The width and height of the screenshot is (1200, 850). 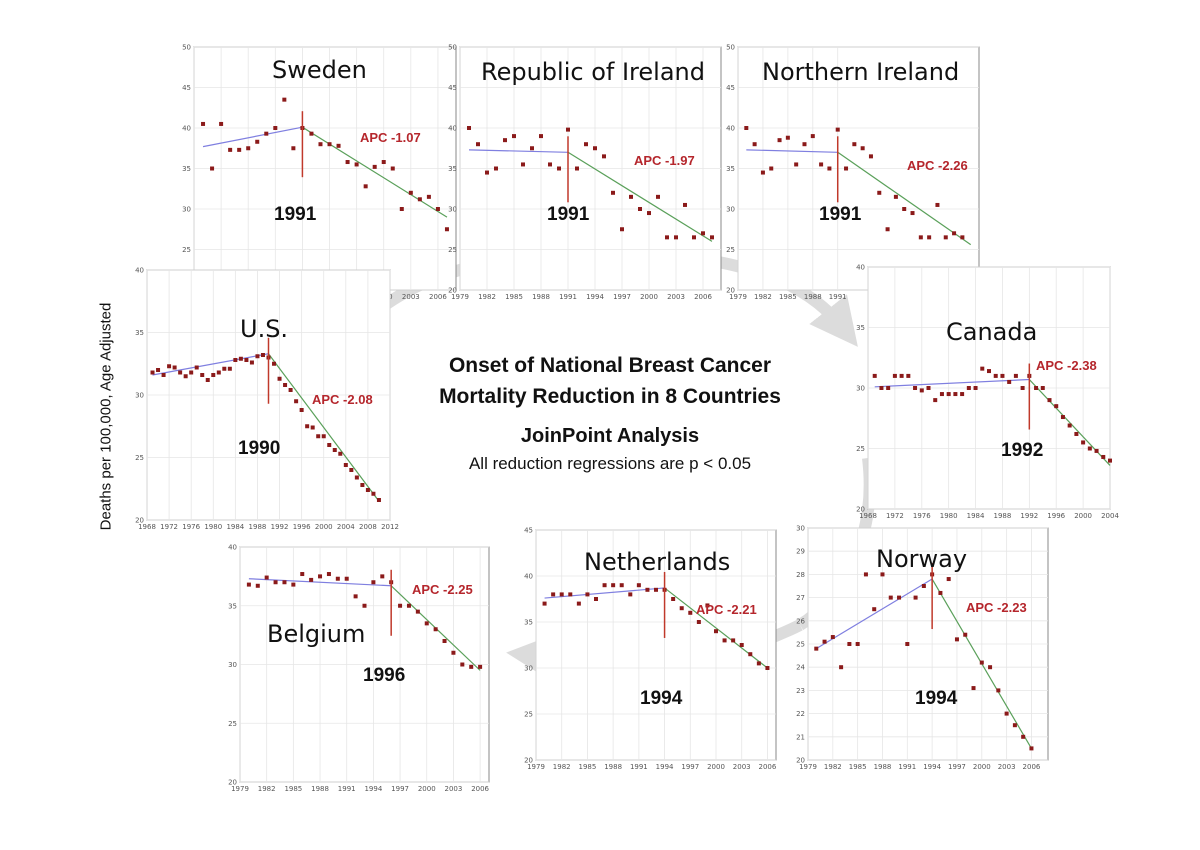 I want to click on x-tick-label: 2004, so click(x=346, y=527).